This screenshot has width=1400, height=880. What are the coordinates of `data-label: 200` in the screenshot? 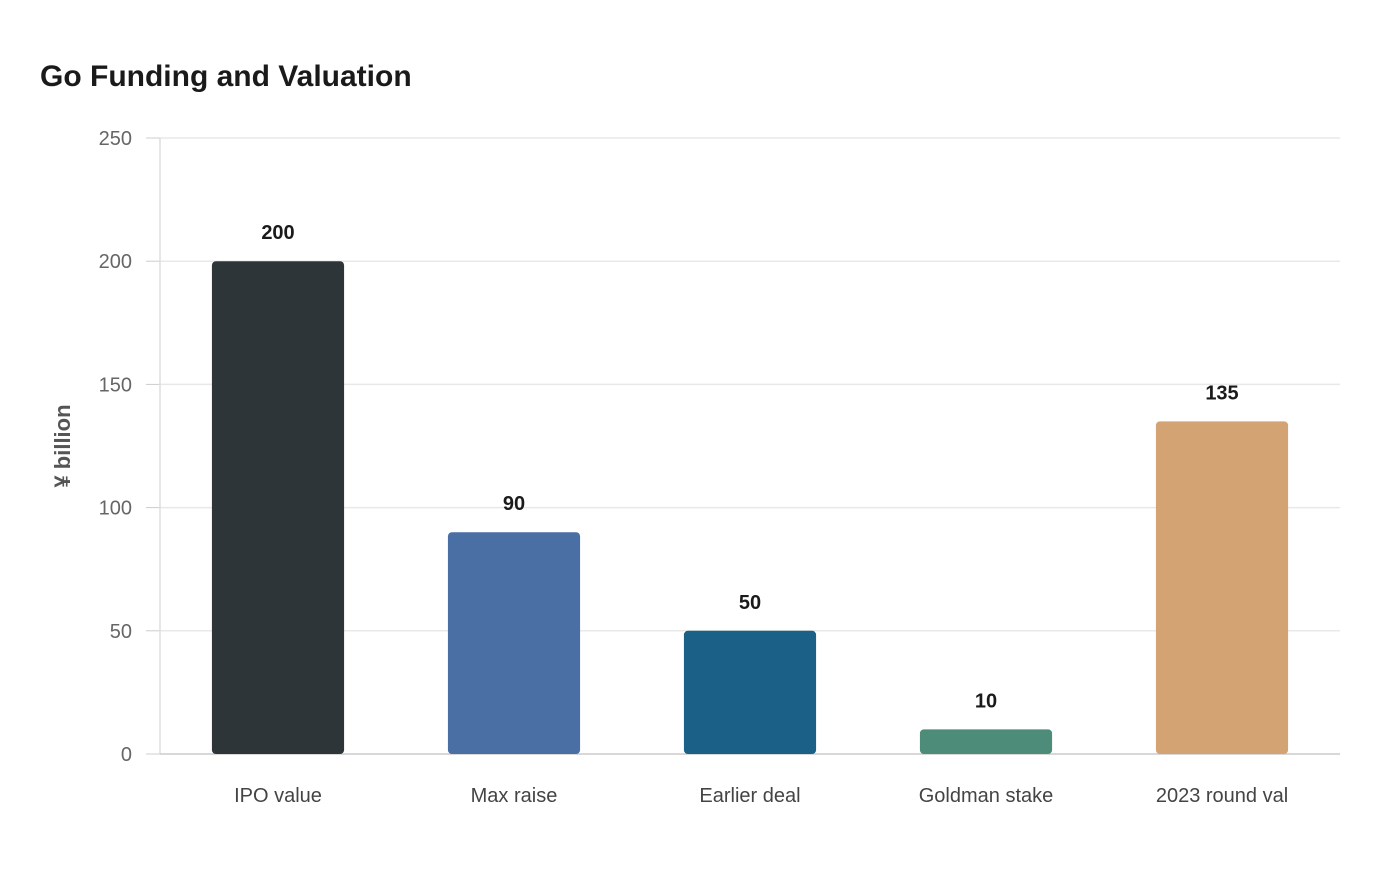 It's located at (277, 233).